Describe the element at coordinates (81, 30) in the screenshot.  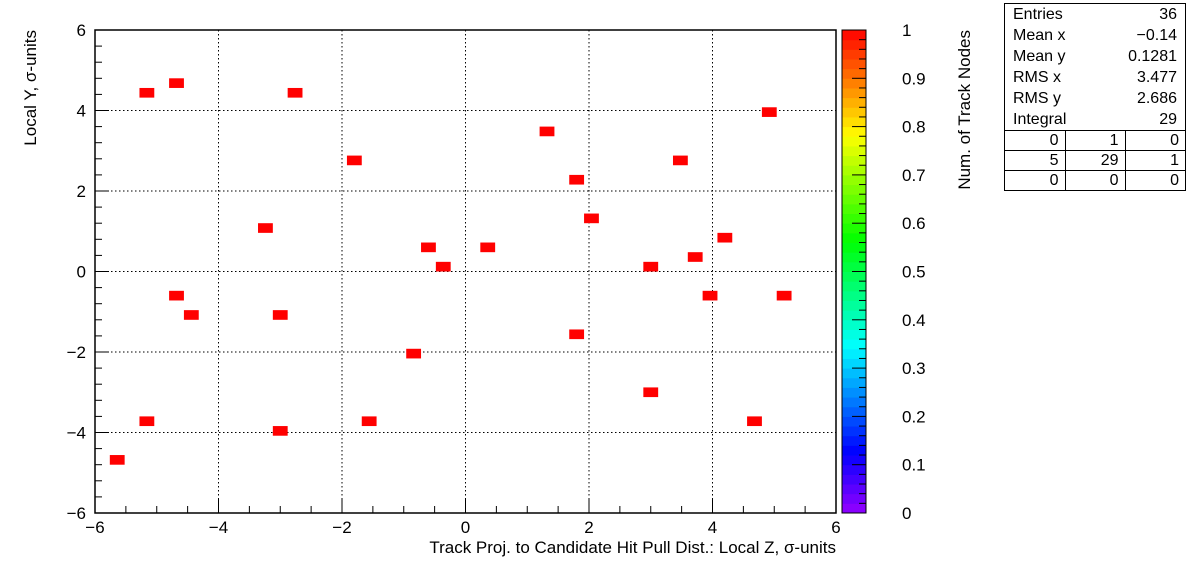
I see `y-tick-label: 6` at that location.